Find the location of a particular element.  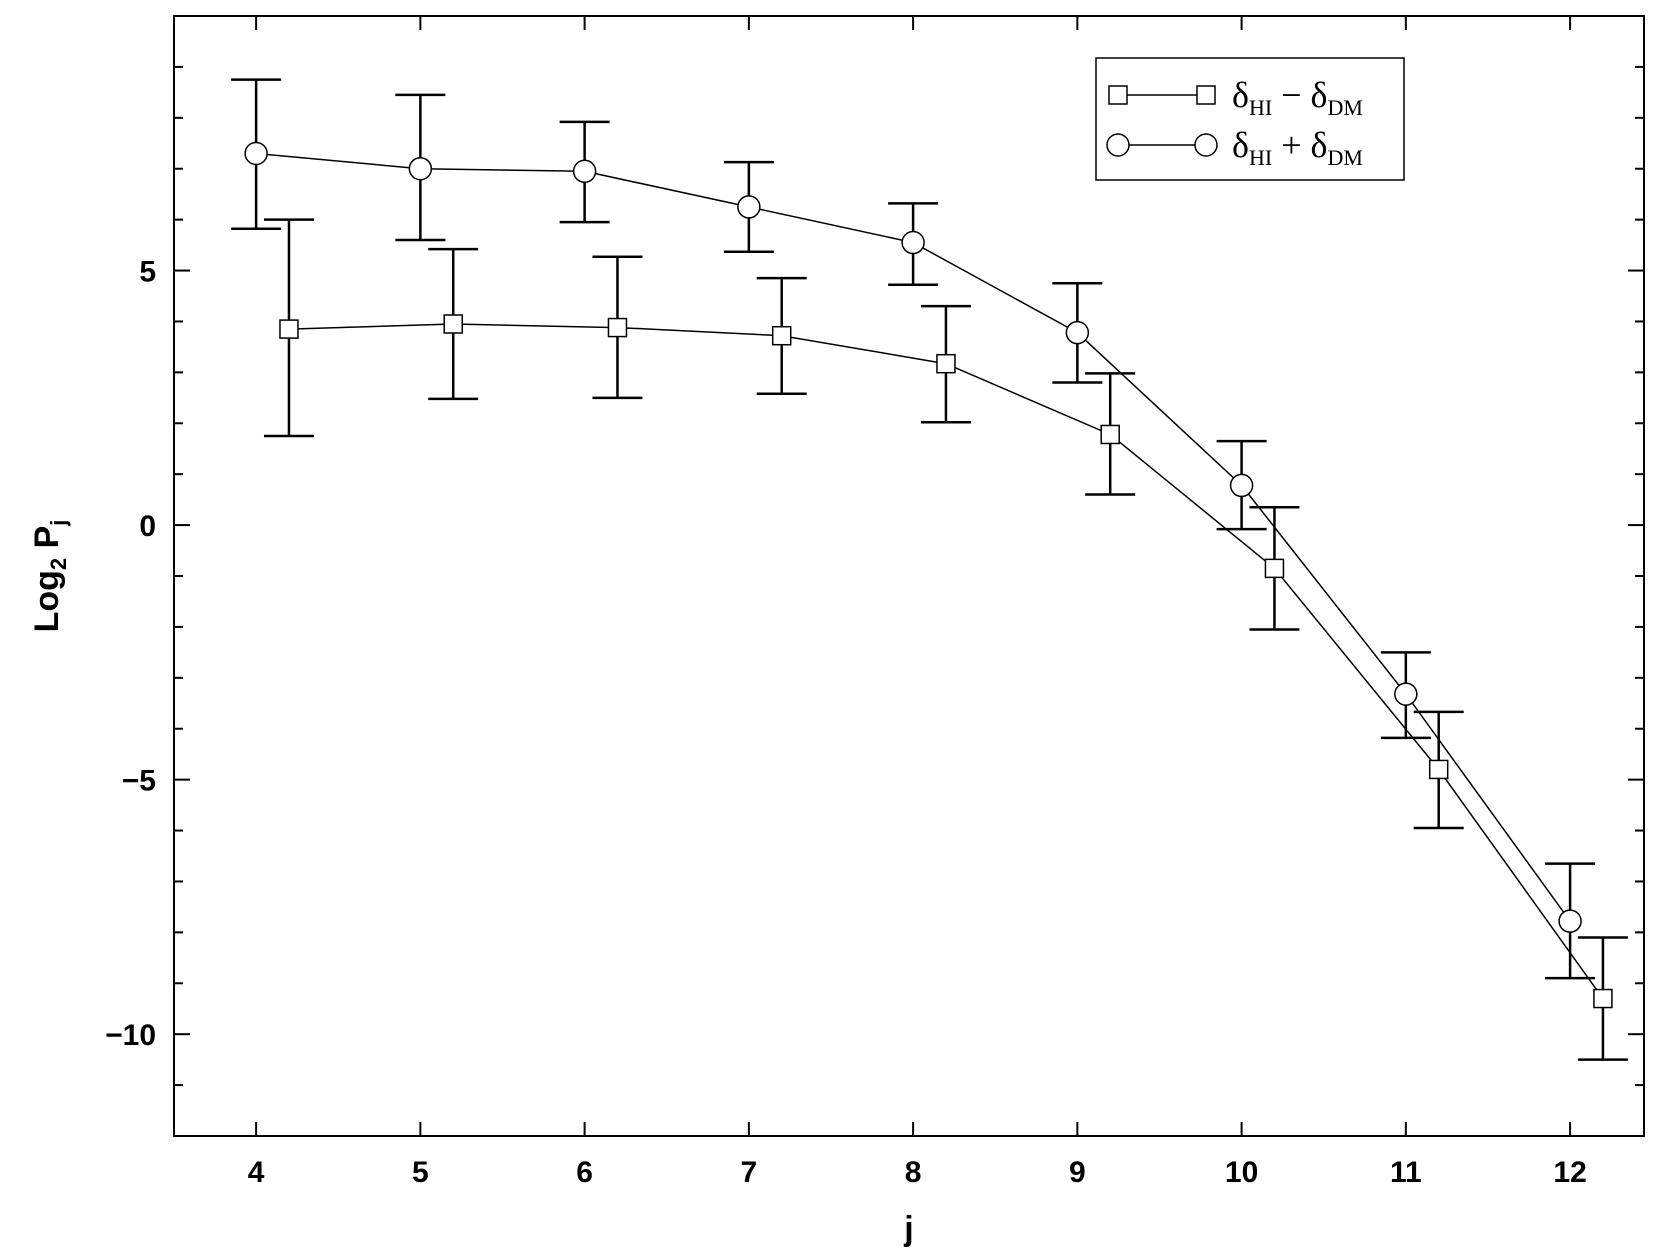

x-tick-label: 5 is located at coordinates (420, 1172).